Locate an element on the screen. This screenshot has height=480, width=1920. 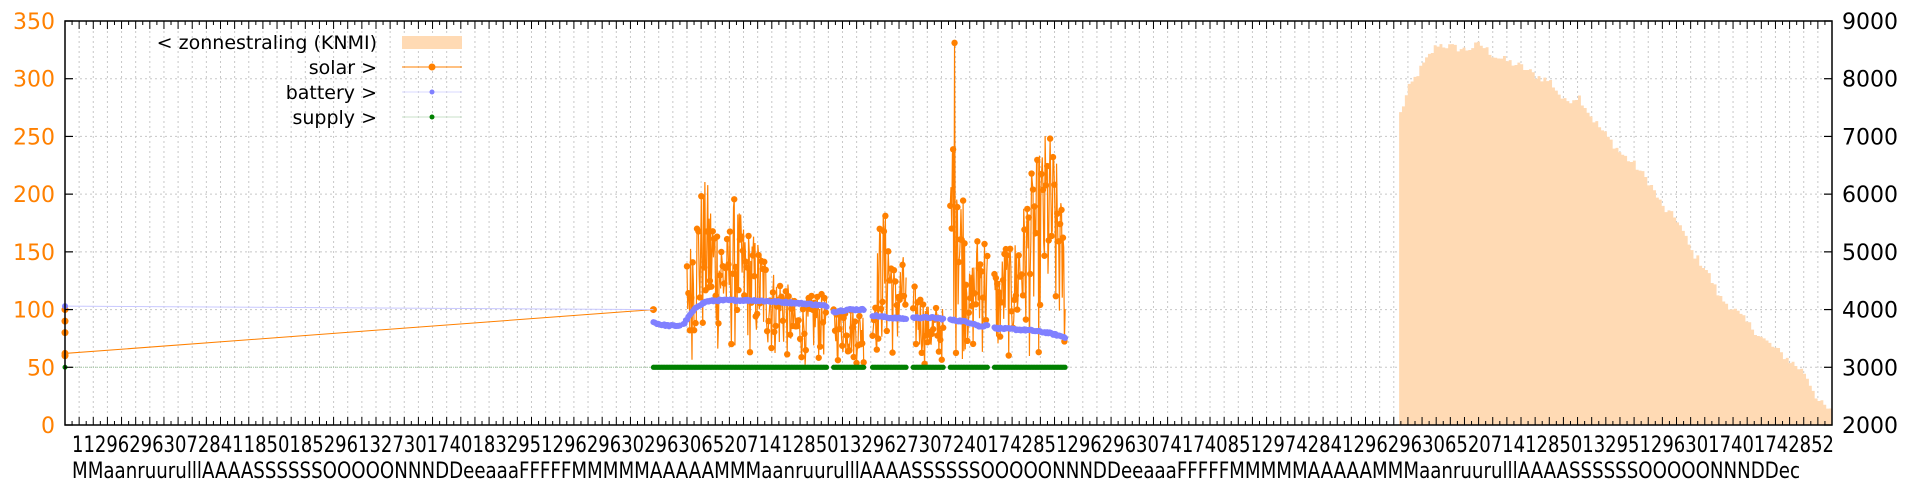
series-battery is located at coordinates (565, 318).